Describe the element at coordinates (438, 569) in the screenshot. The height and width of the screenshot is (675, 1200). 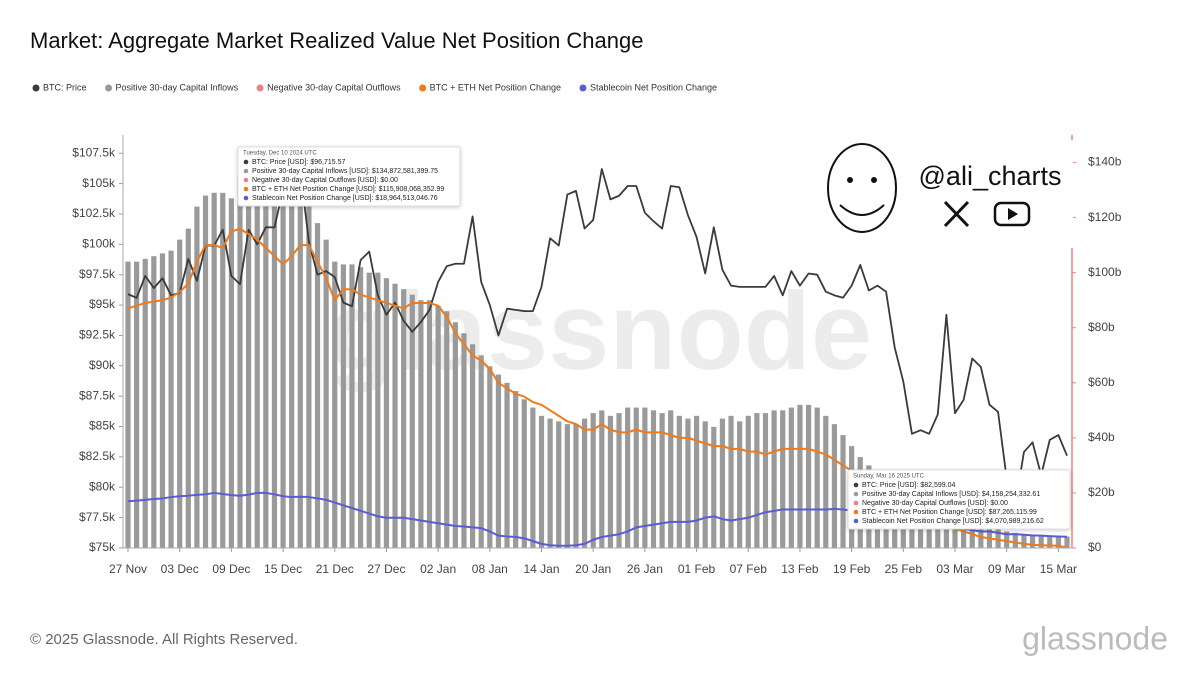
I see `x-tick-label: 02 Jan` at that location.